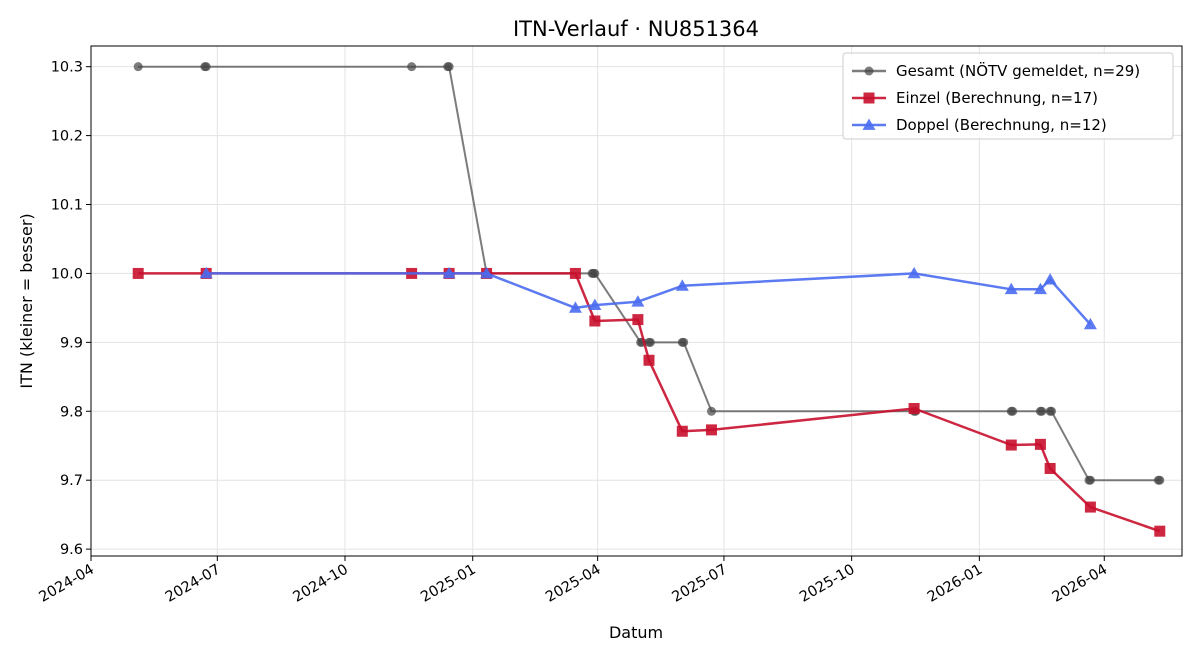 This screenshot has width=1200, height=660. What do you see at coordinates (26, 300) in the screenshot?
I see `y-axis-label: ITN (kleiner = besser)` at bounding box center [26, 300].